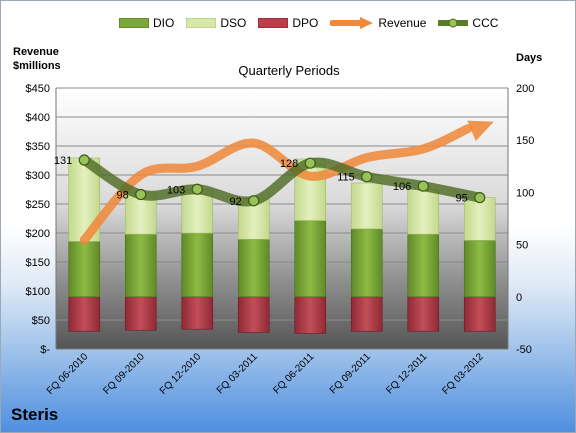 The width and height of the screenshot is (576, 433). Describe the element at coordinates (402, 23) in the screenshot. I see `legend-label-revenue: Revenue` at that location.